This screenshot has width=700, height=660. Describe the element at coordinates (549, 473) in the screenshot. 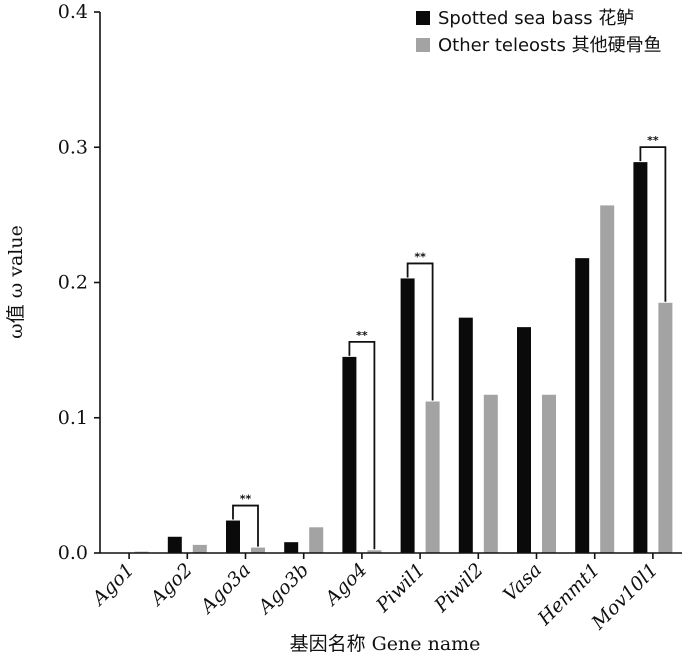

I see `bar-vasa-other-teleosts` at that location.